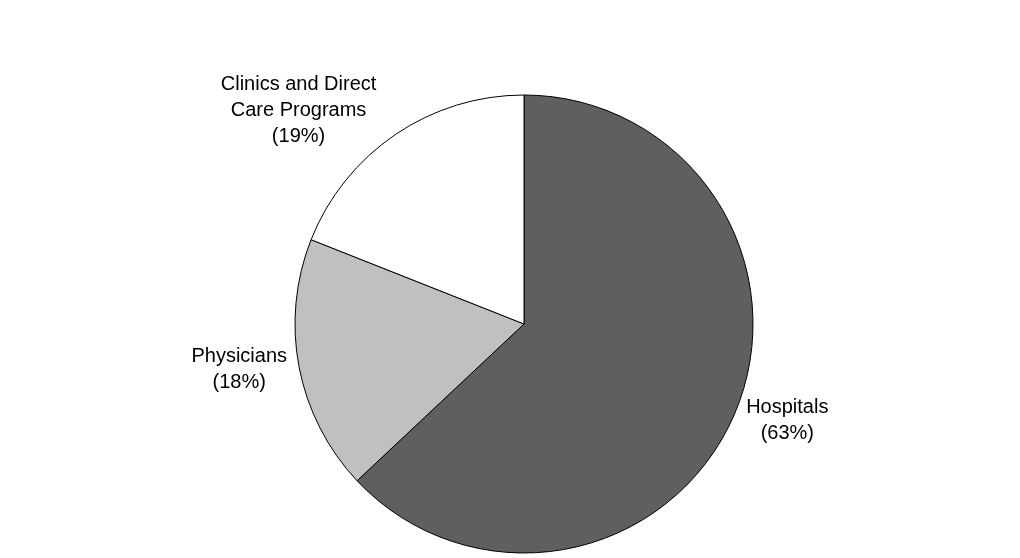  I want to click on data-label: (18%), so click(239, 380).